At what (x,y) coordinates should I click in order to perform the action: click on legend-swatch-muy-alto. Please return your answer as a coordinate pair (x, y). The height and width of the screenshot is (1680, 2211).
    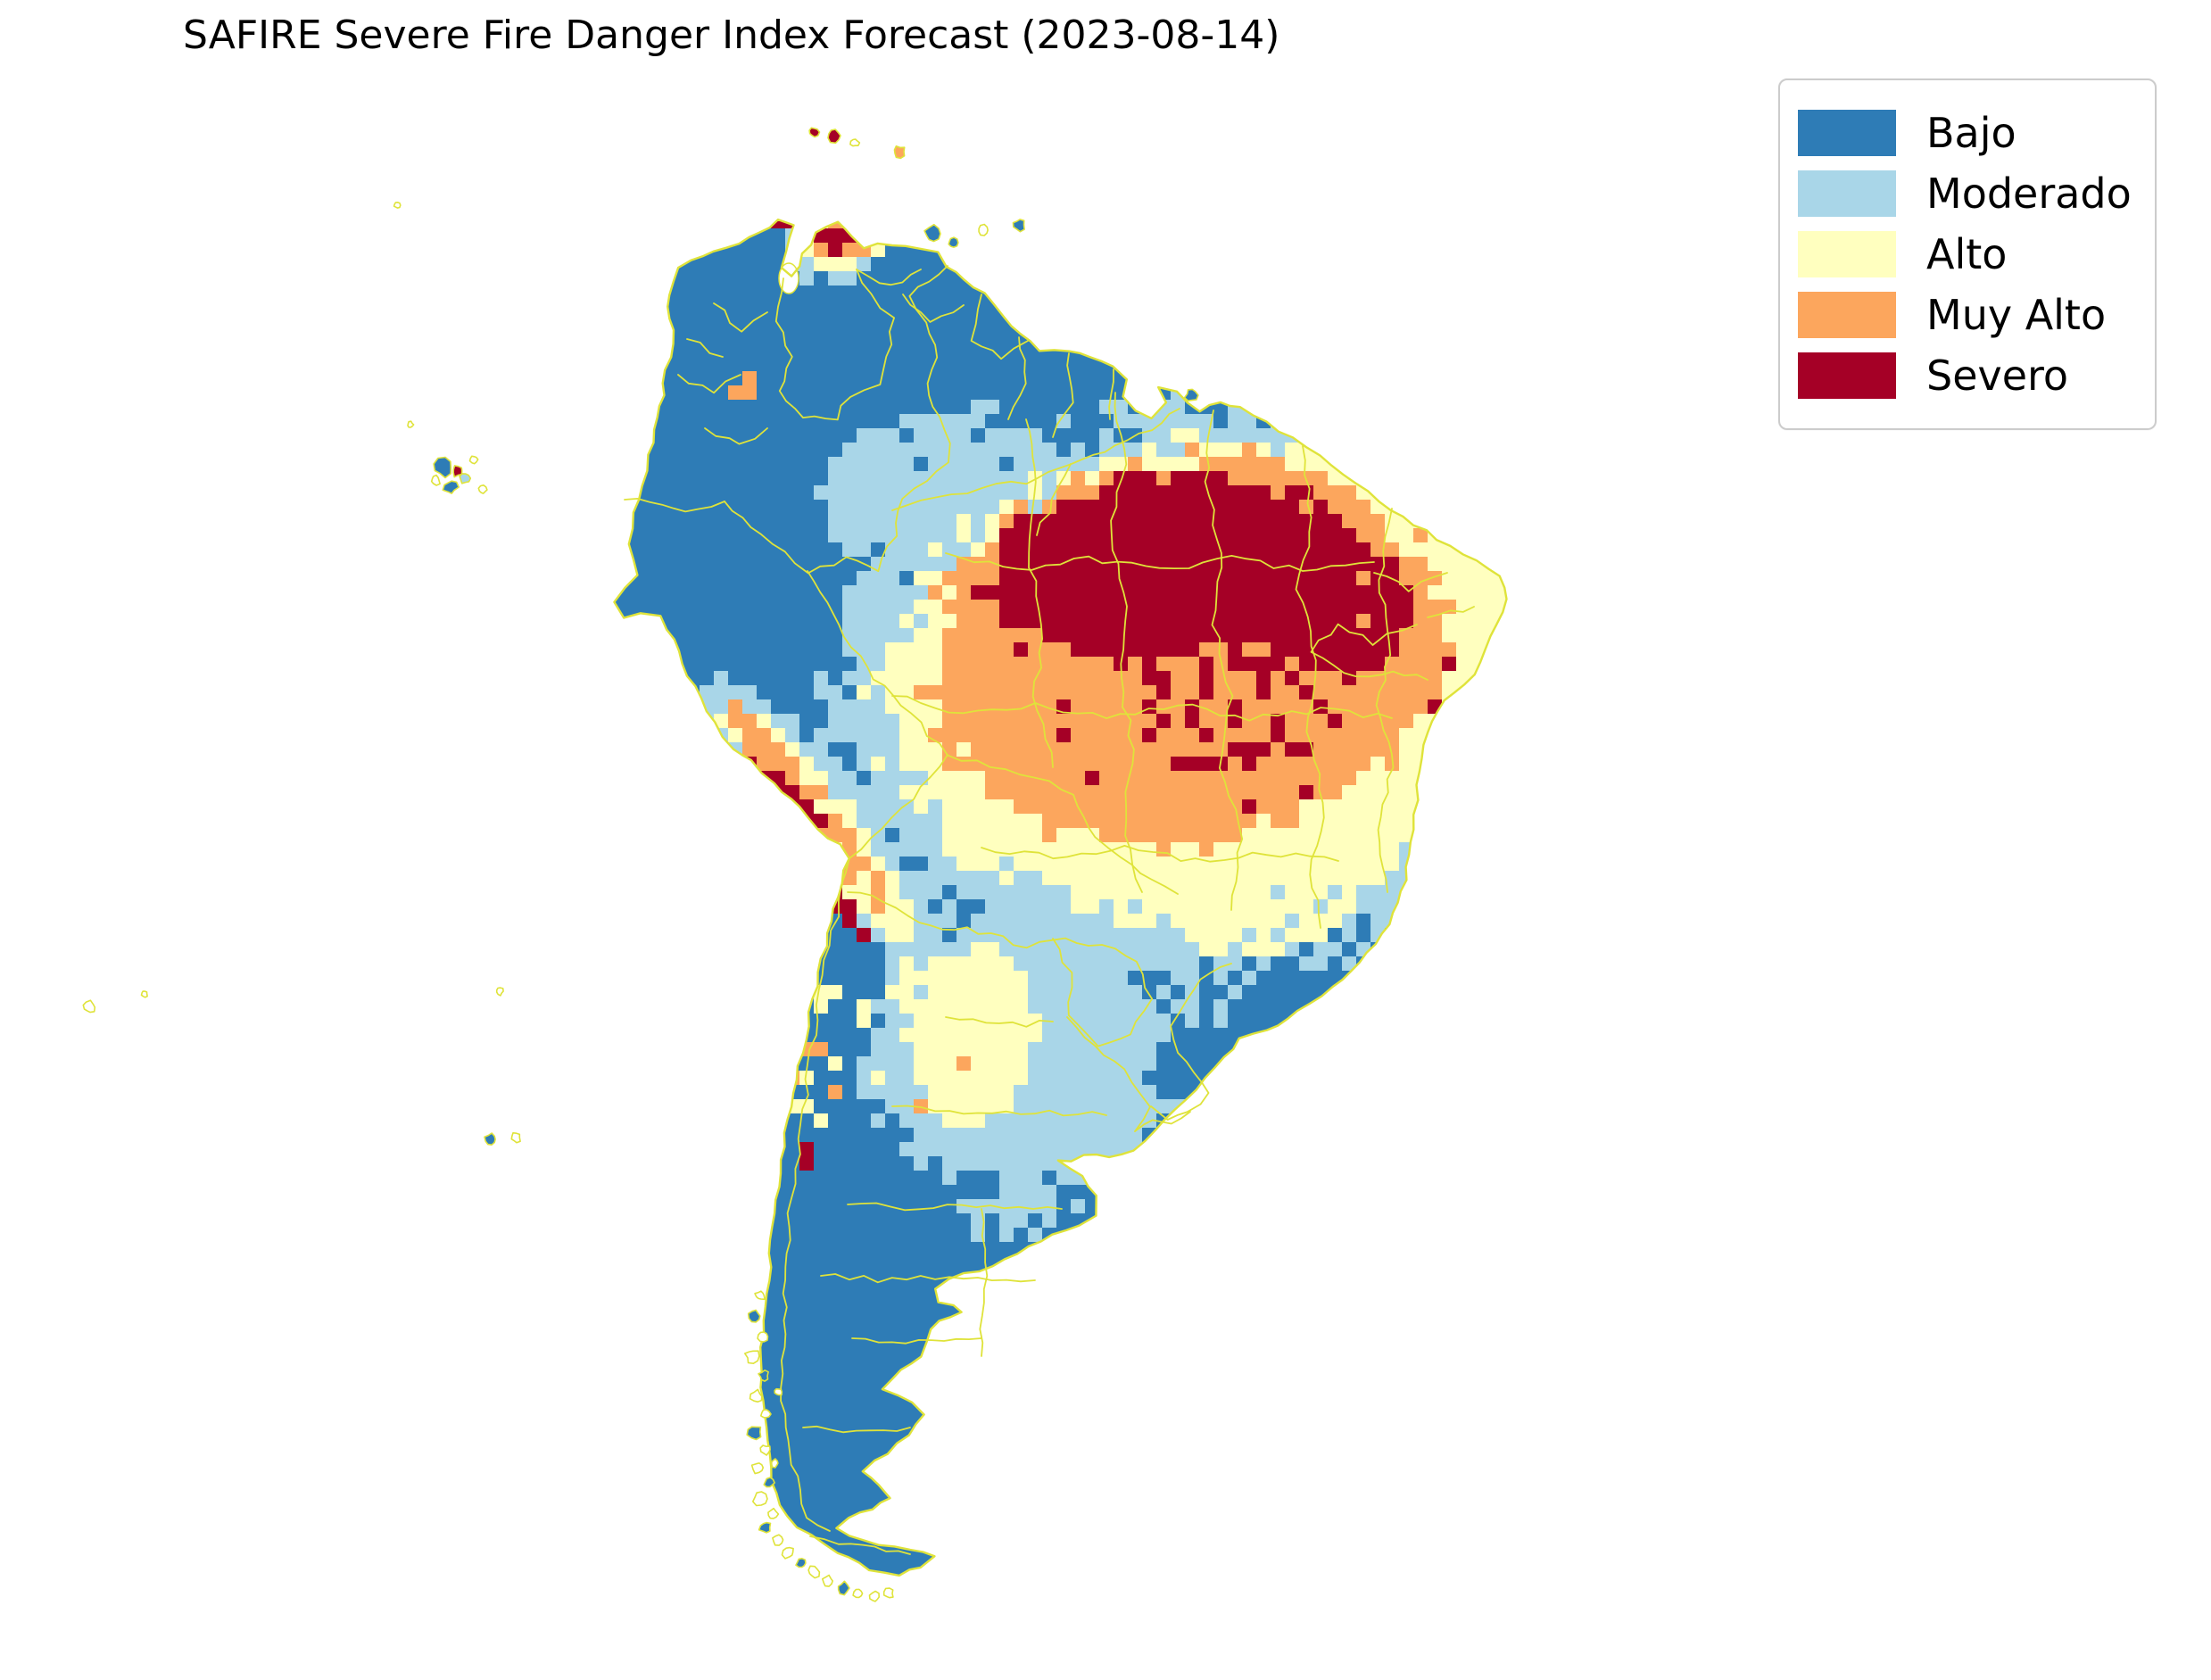
    Looking at the image, I should click on (1847, 315).